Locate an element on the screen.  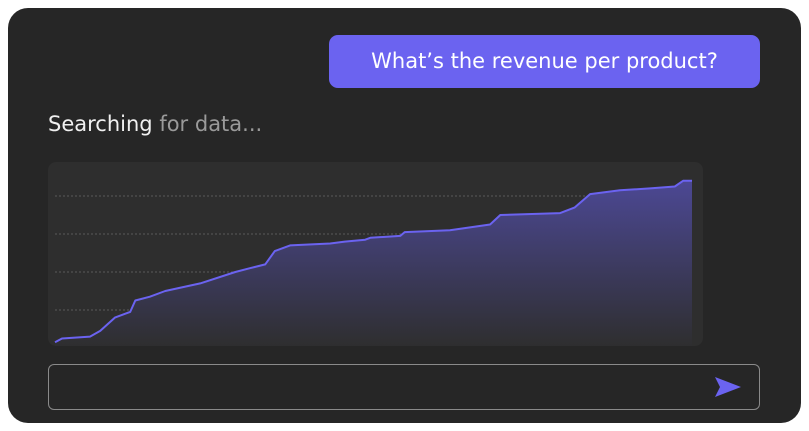
send-button is located at coordinates (728, 387).